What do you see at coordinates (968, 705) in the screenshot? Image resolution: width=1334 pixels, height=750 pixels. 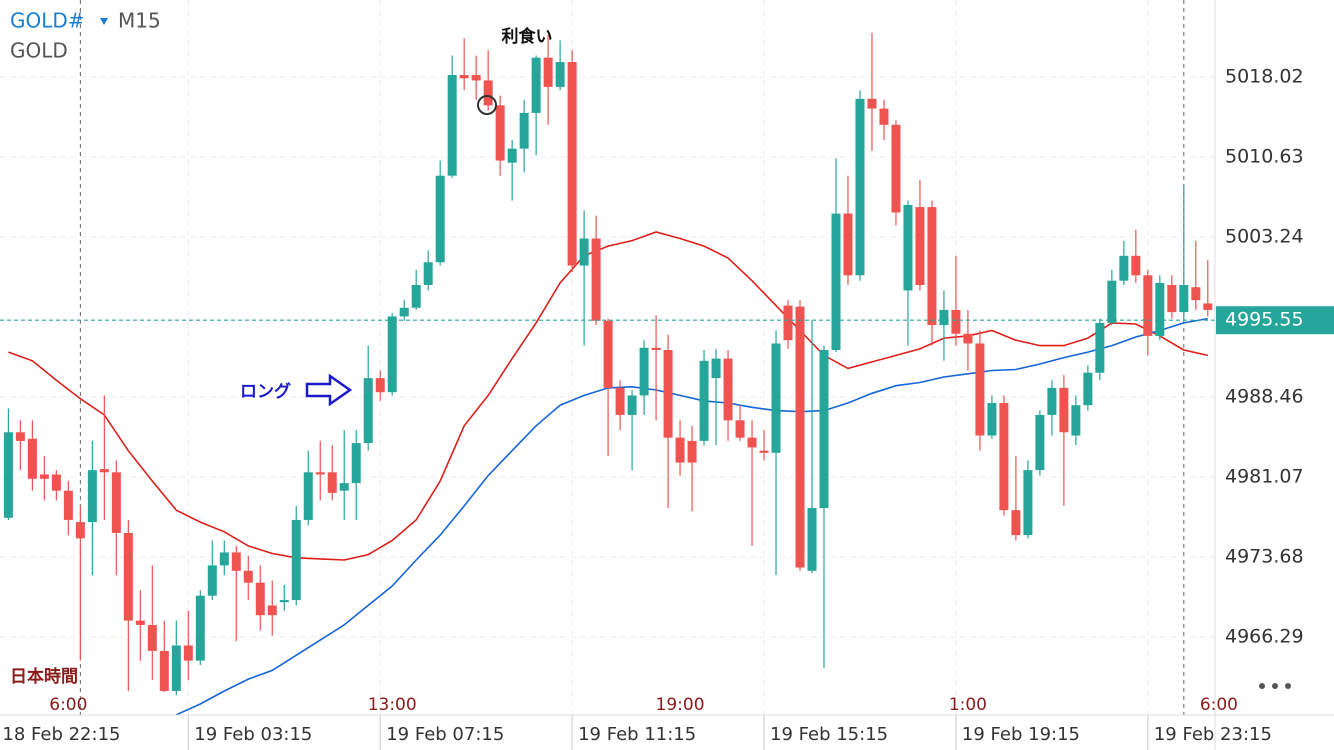 I see `jst-tick-label: 1:00` at bounding box center [968, 705].